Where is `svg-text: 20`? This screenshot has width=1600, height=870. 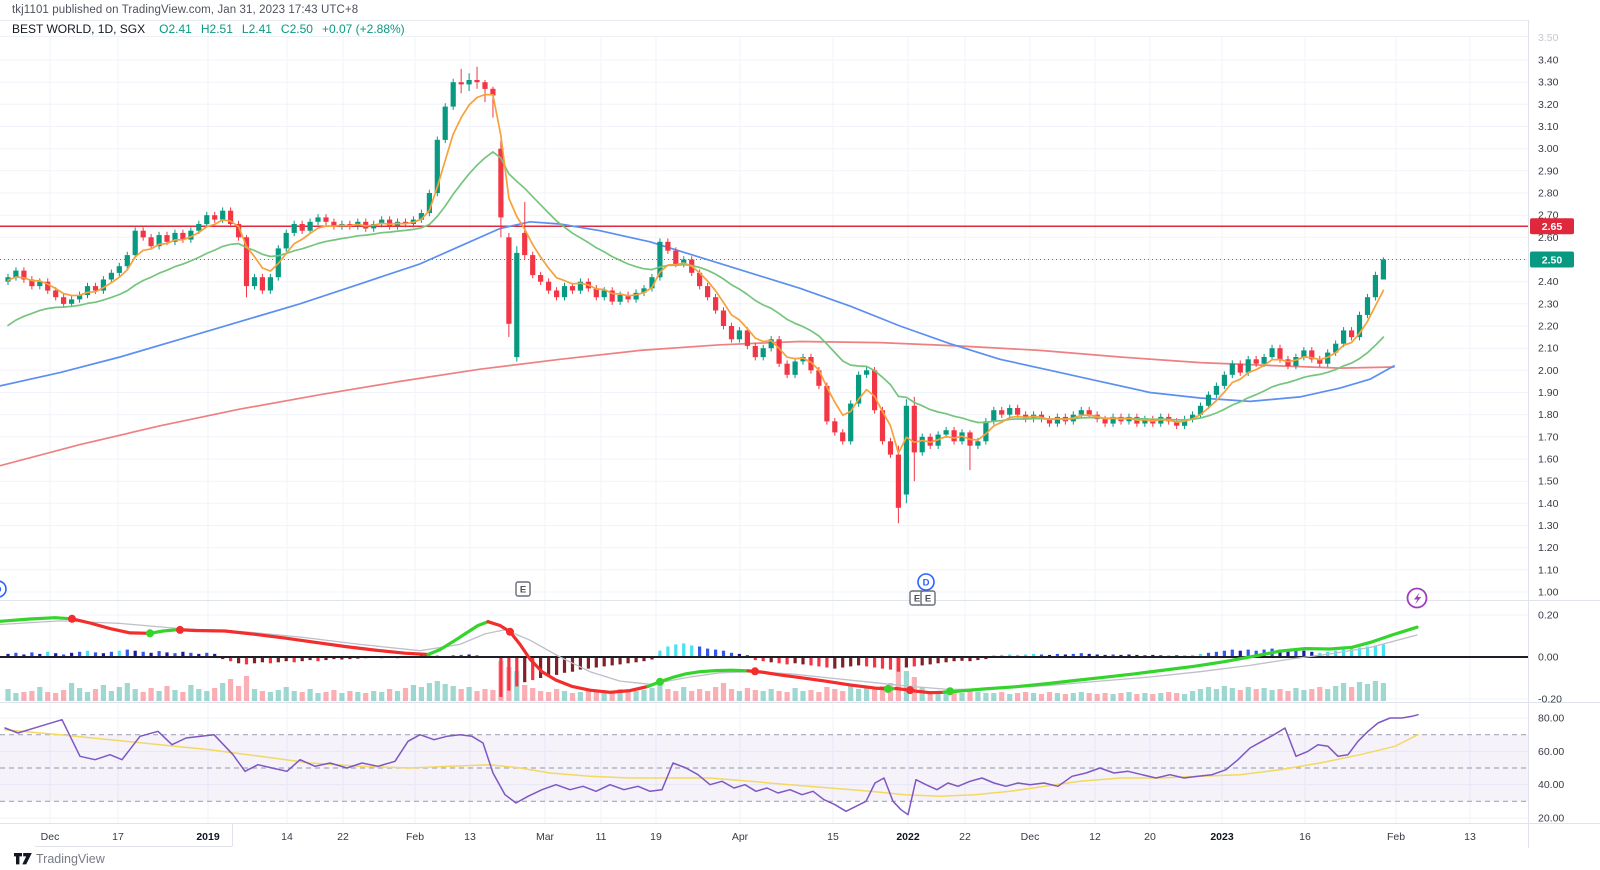
svg-text: 20 is located at coordinates (1150, 837).